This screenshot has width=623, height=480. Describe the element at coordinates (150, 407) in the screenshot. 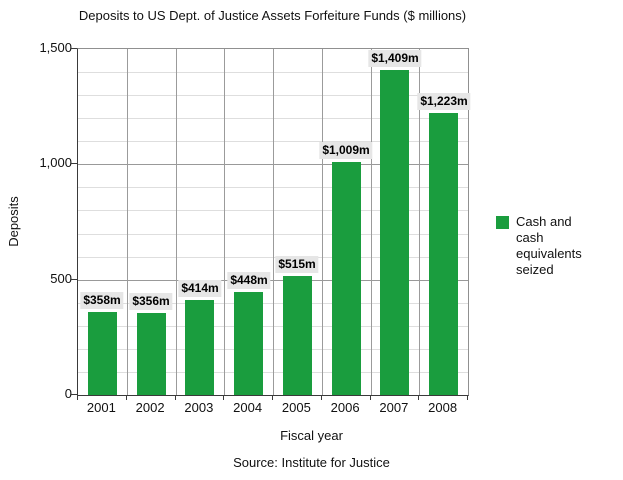

I see `x-tick-label-2002: 2002` at that location.